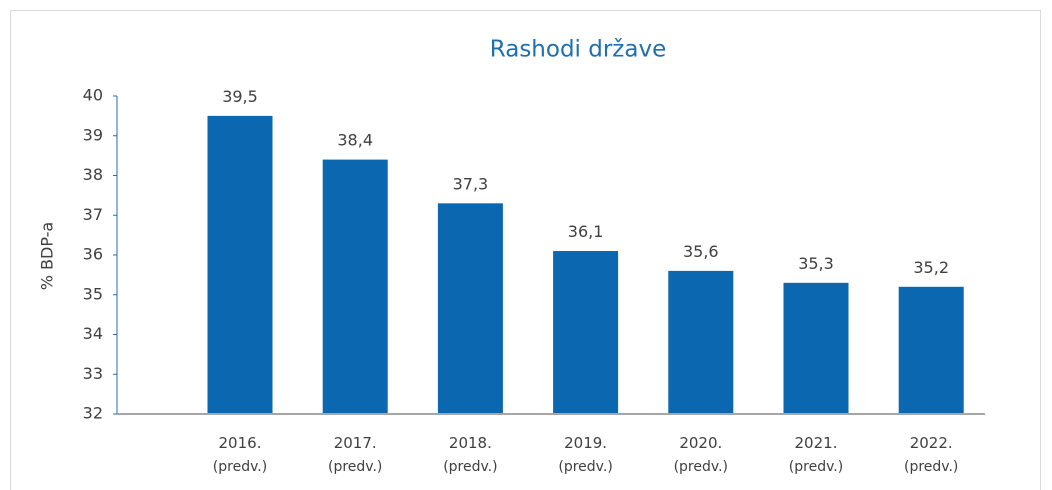 The image size is (1052, 490). I want to click on y-tick-label: 39, so click(93, 134).